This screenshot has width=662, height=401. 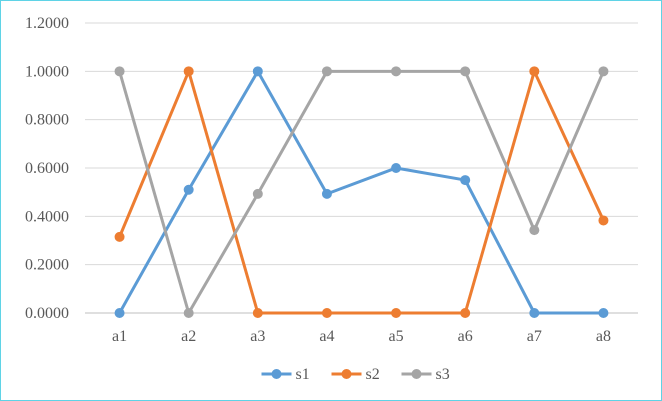 I want to click on y-tick-label: 1.0000, so click(x=47, y=71).